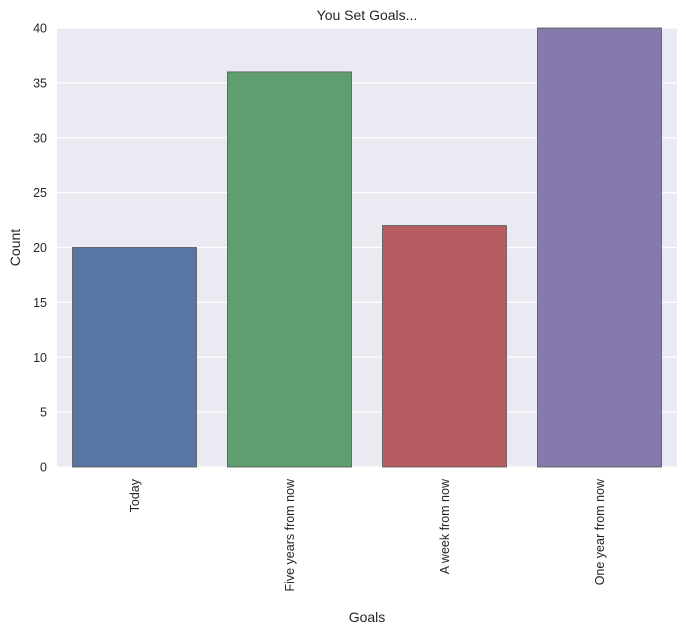  Describe the element at coordinates (40, 29) in the screenshot. I see `y-tick-label: 40` at that location.